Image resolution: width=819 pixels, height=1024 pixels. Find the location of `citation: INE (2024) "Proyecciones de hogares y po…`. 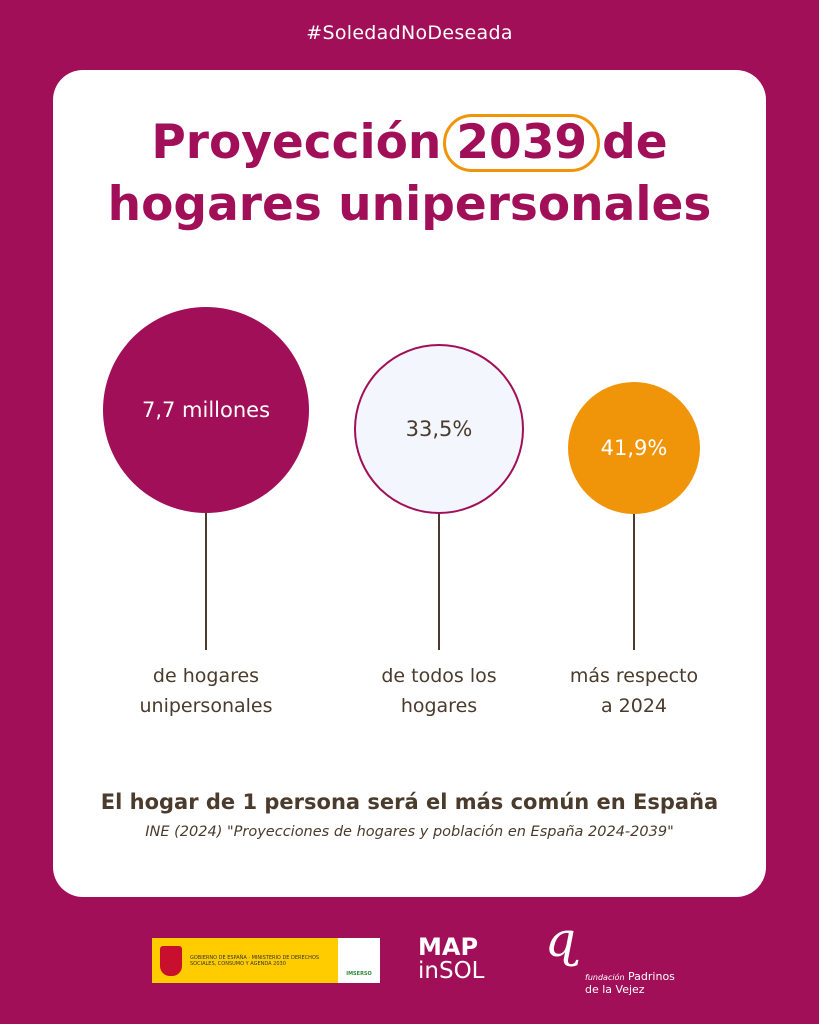

citation: INE (2024) "Proyecciones de hogares y po… is located at coordinates (409, 832).